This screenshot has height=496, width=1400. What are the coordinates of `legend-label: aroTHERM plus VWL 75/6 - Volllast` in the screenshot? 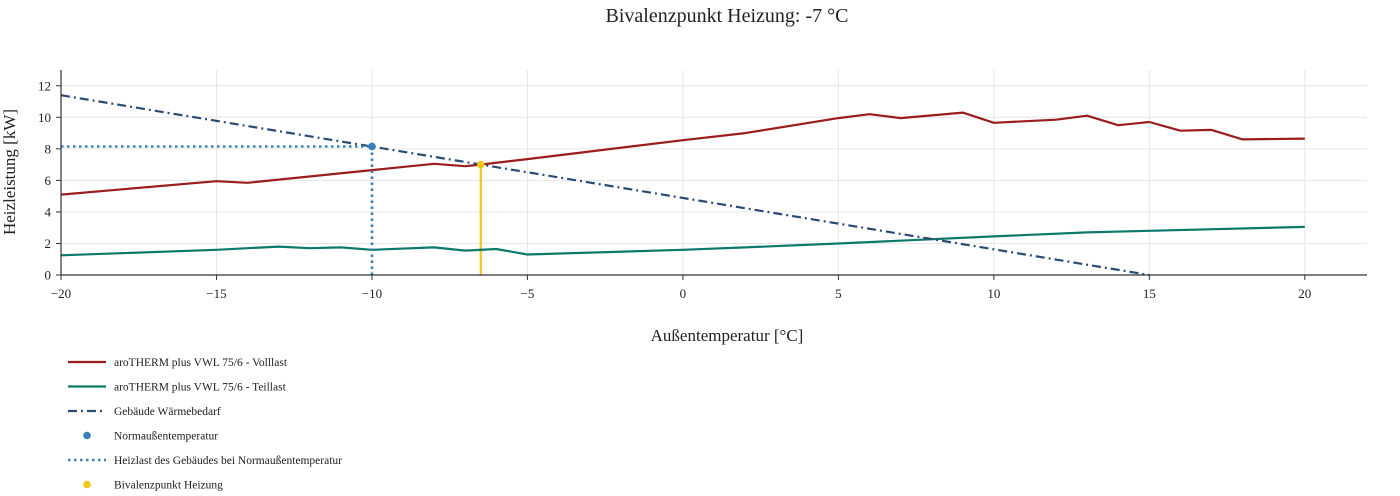 It's located at (201, 363).